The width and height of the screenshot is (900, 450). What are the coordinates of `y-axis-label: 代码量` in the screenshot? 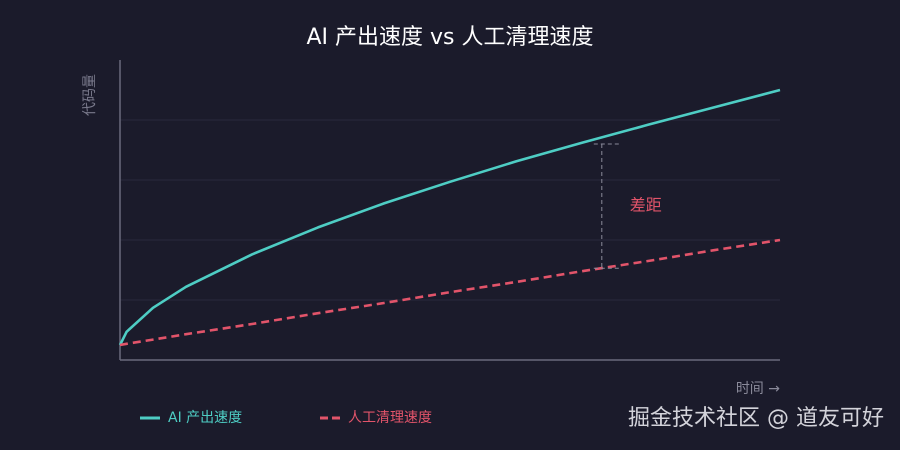 It's located at (90, 95).